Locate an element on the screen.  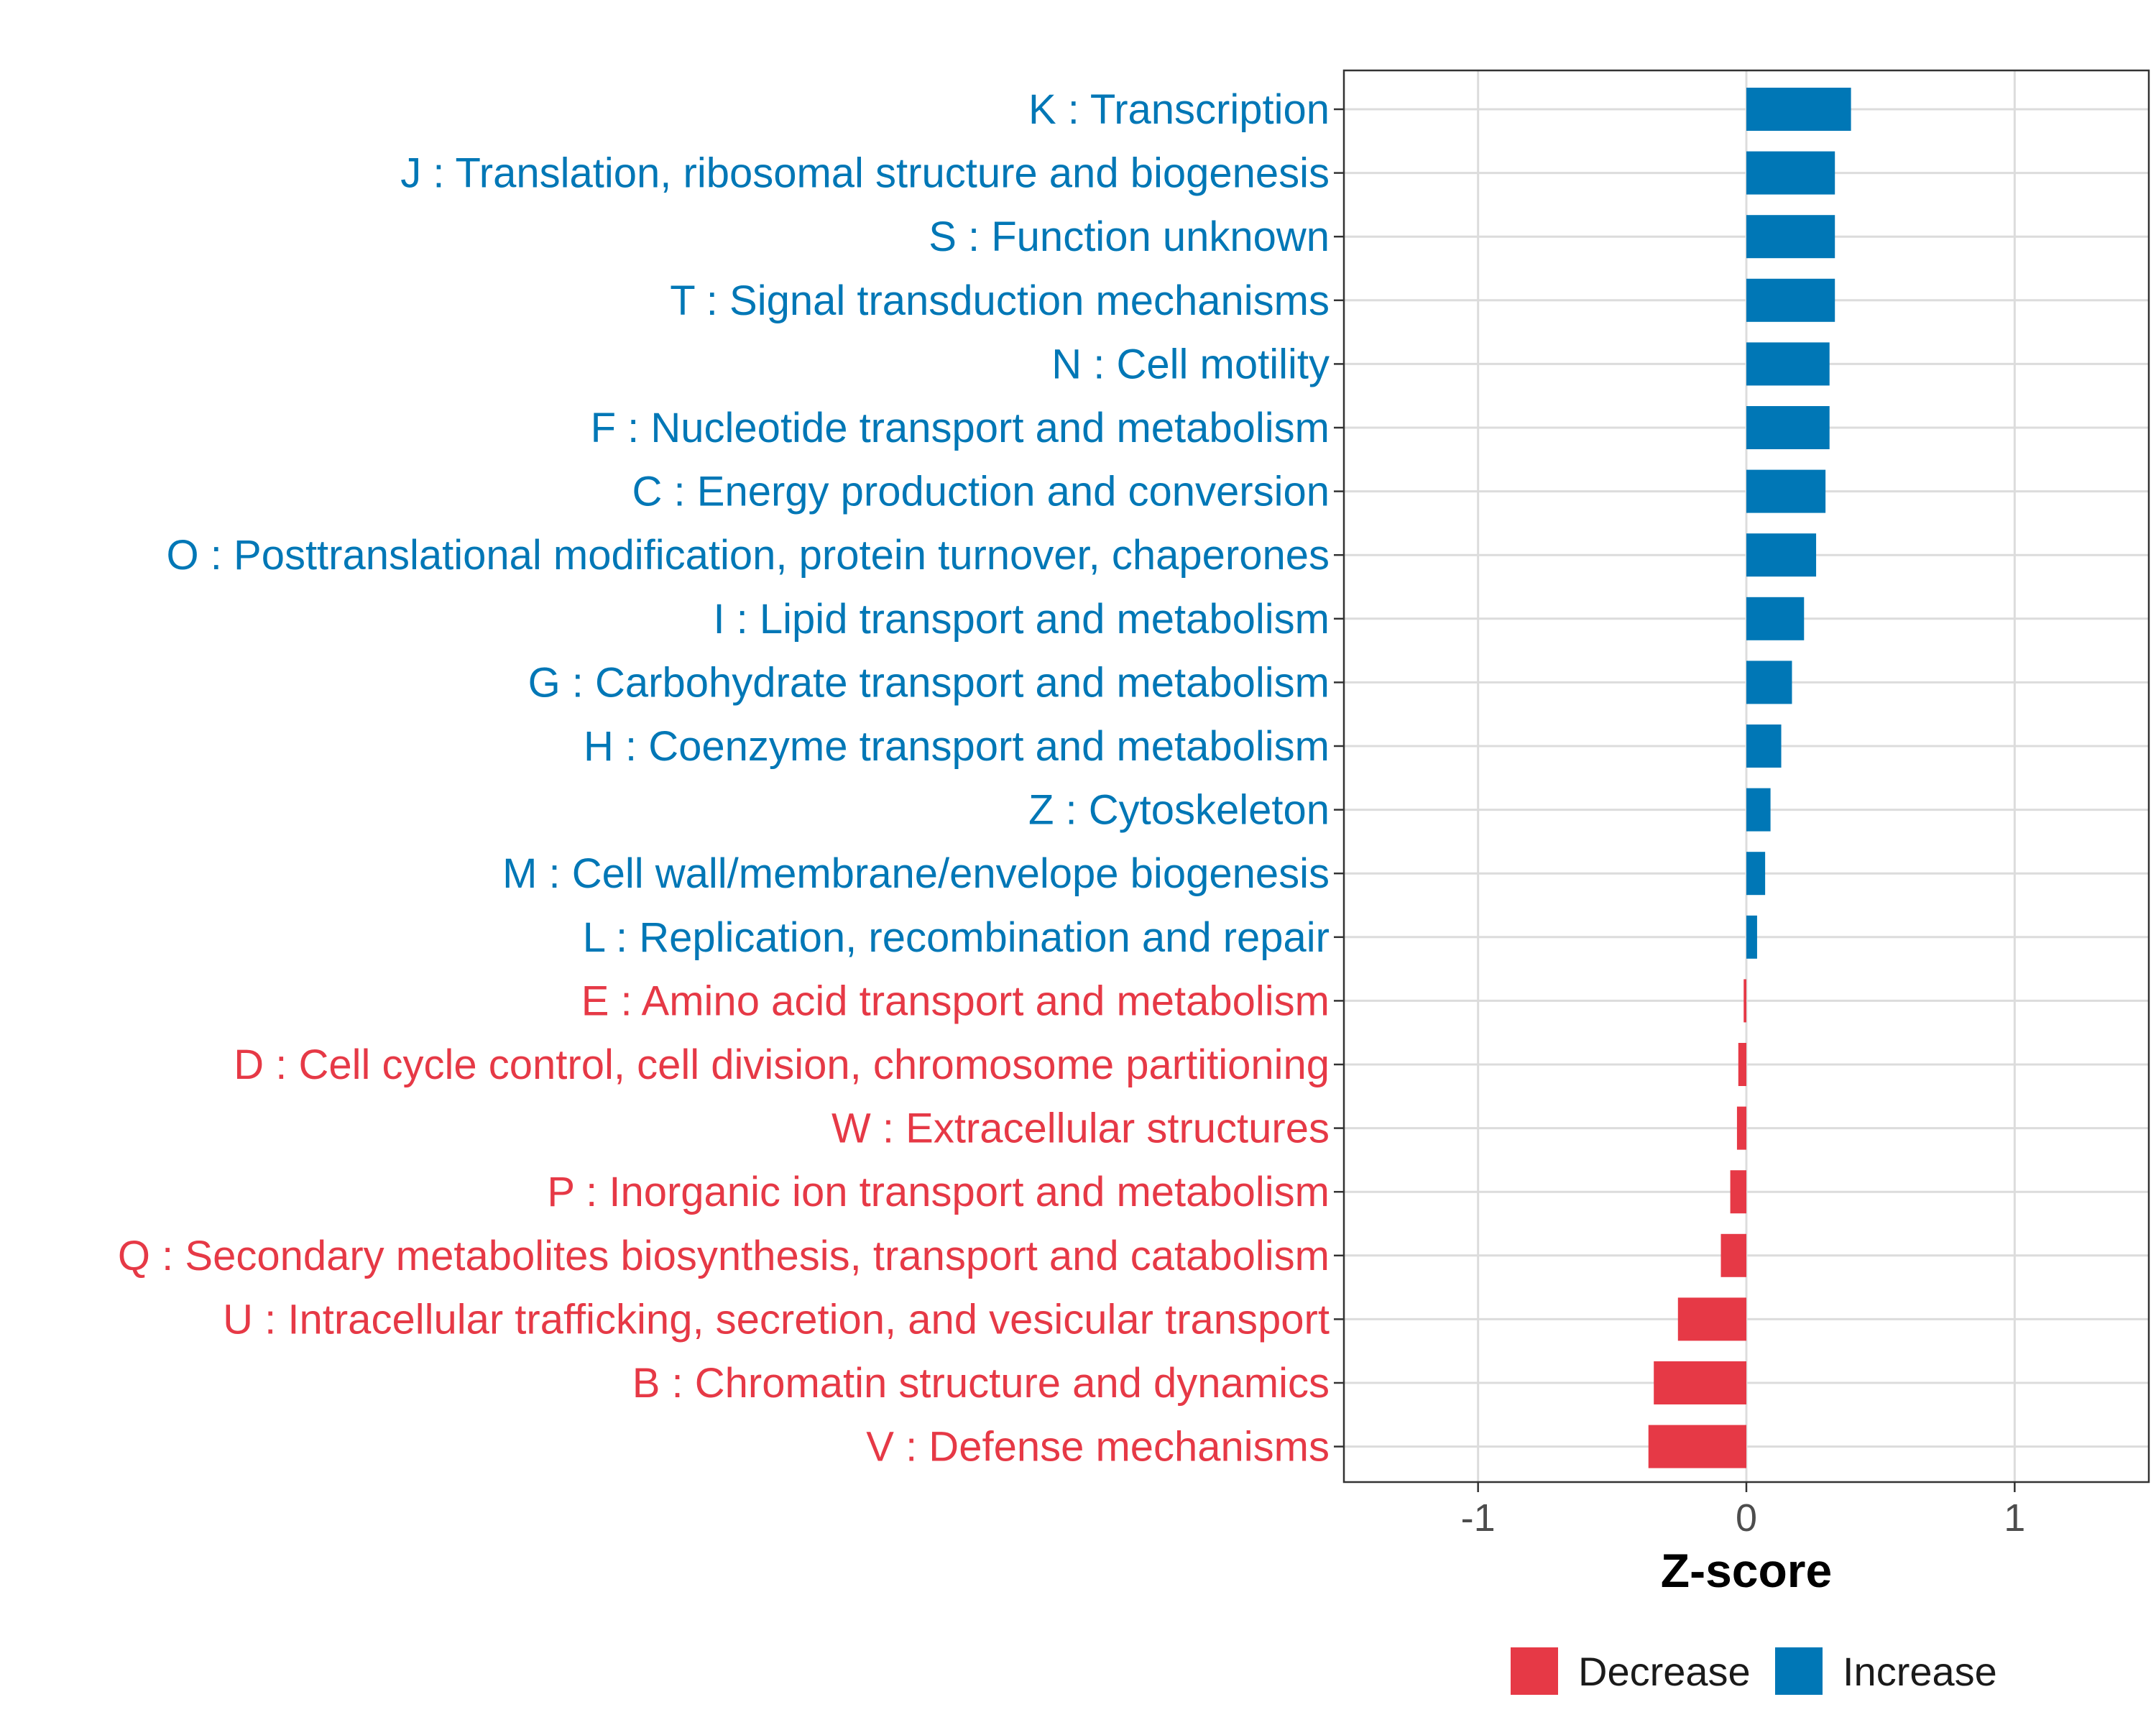
x-axis-ticks: -1 0 1 is located at coordinates (1743, 1511).